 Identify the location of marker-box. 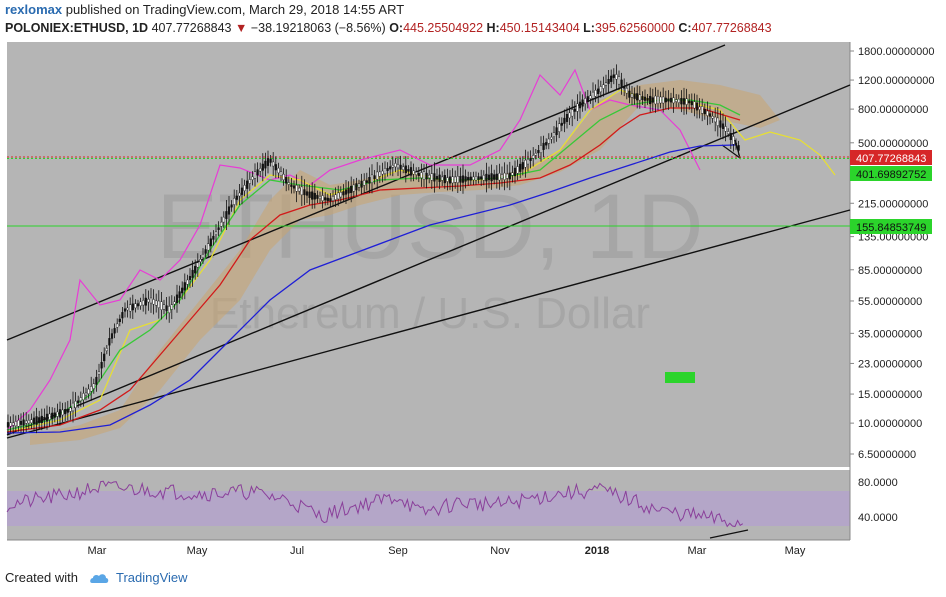
(680, 377).